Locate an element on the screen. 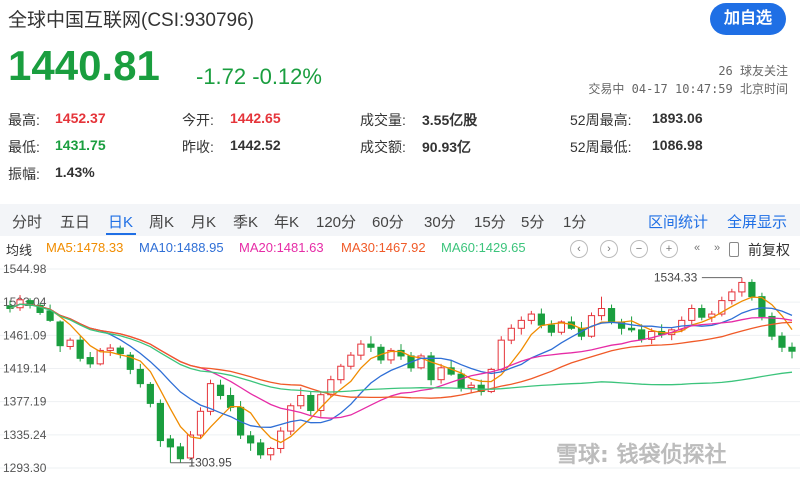  ma-item-4: MA60:1429.65 is located at coordinates (483, 247).